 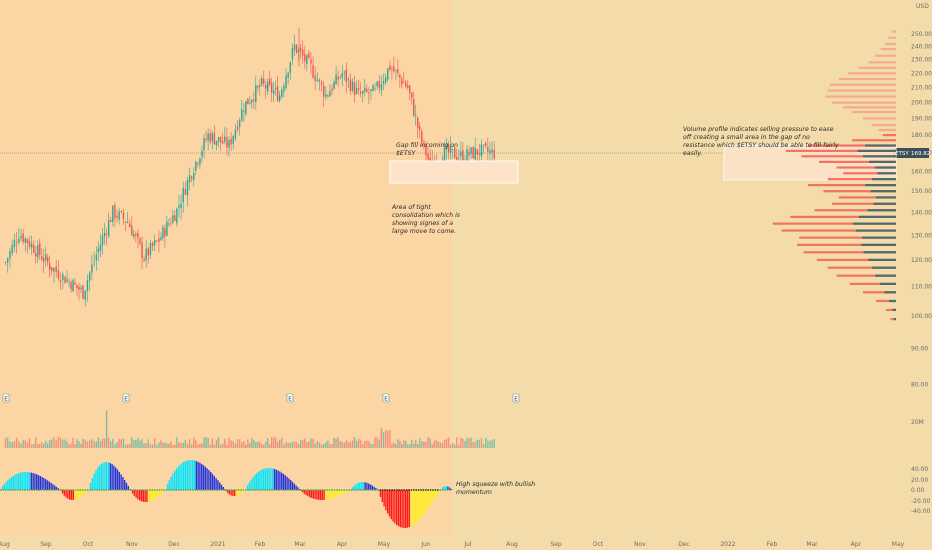 What do you see at coordinates (384, 544) in the screenshot?
I see `time-axis-tick: May` at bounding box center [384, 544].